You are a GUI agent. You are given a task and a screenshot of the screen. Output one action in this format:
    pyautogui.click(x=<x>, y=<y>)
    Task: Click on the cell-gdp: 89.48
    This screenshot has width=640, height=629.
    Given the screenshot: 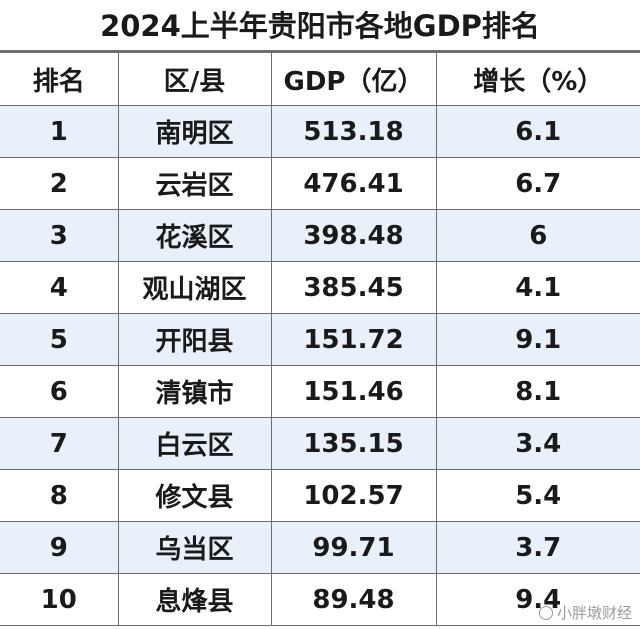 What is the action you would take?
    pyautogui.click(x=353, y=599)
    